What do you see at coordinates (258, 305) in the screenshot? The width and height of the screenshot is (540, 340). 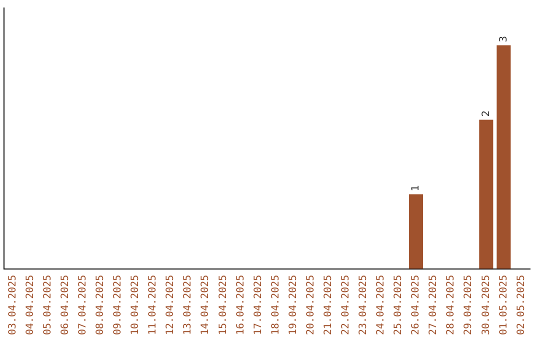 I see `x-tick-label: 17.04.2025` at bounding box center [258, 305].